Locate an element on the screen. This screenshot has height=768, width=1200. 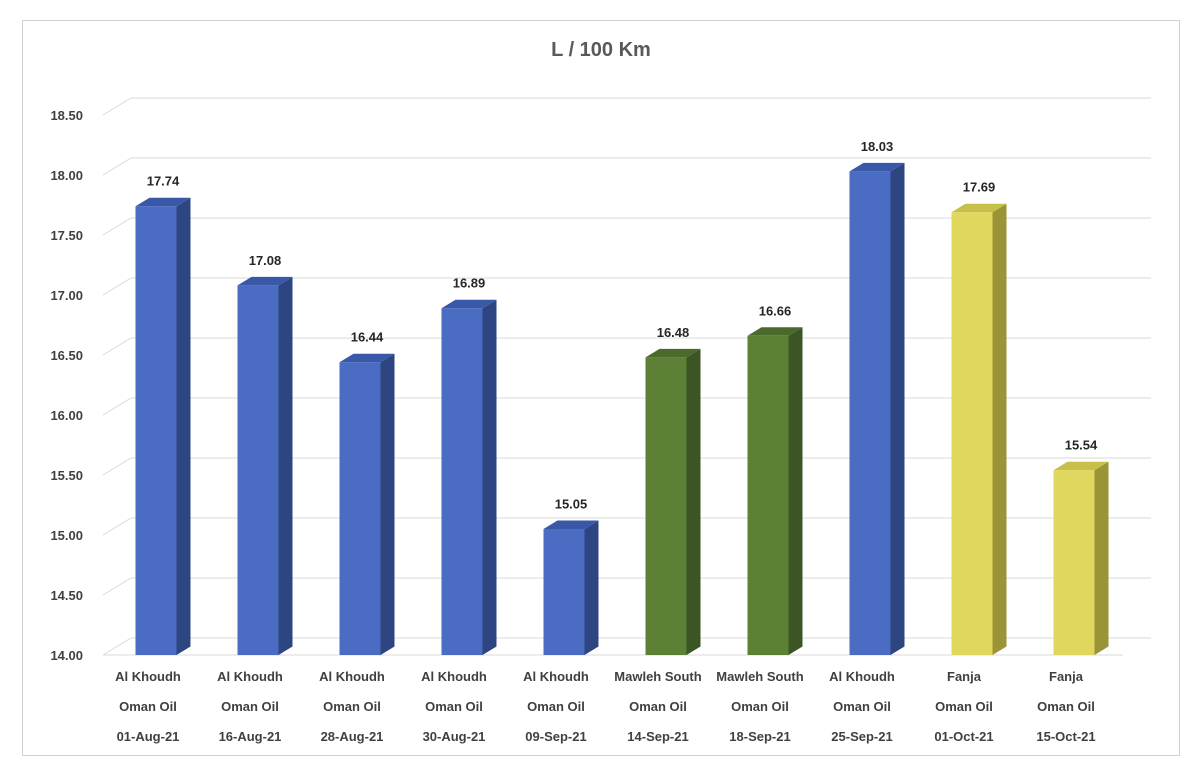
y-tick-label: 14.50 is located at coordinates (66, 595).